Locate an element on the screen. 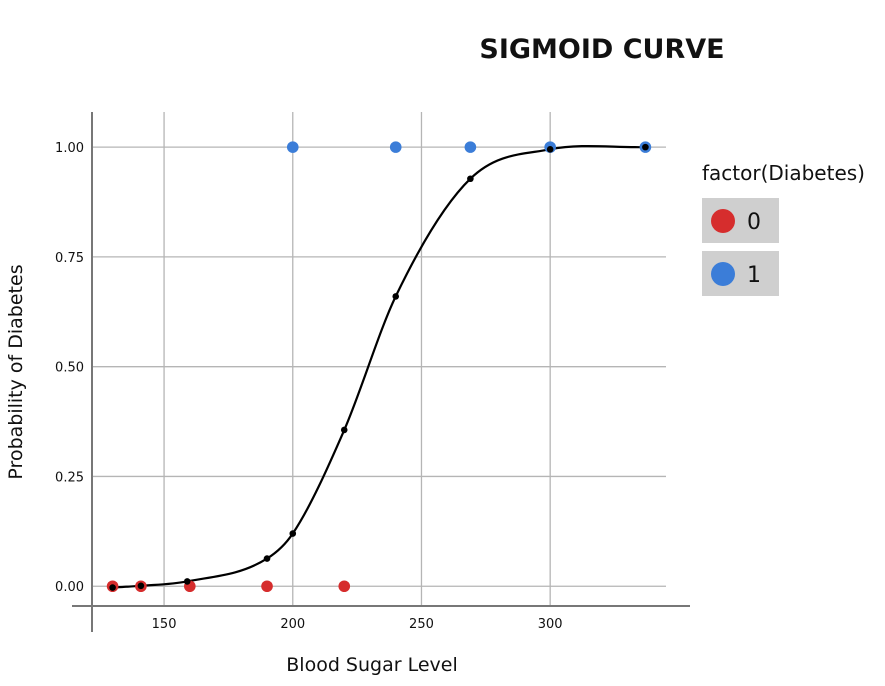 The height and width of the screenshot is (686, 885). y-tick-label-0: 0.00 is located at coordinates (69, 587).